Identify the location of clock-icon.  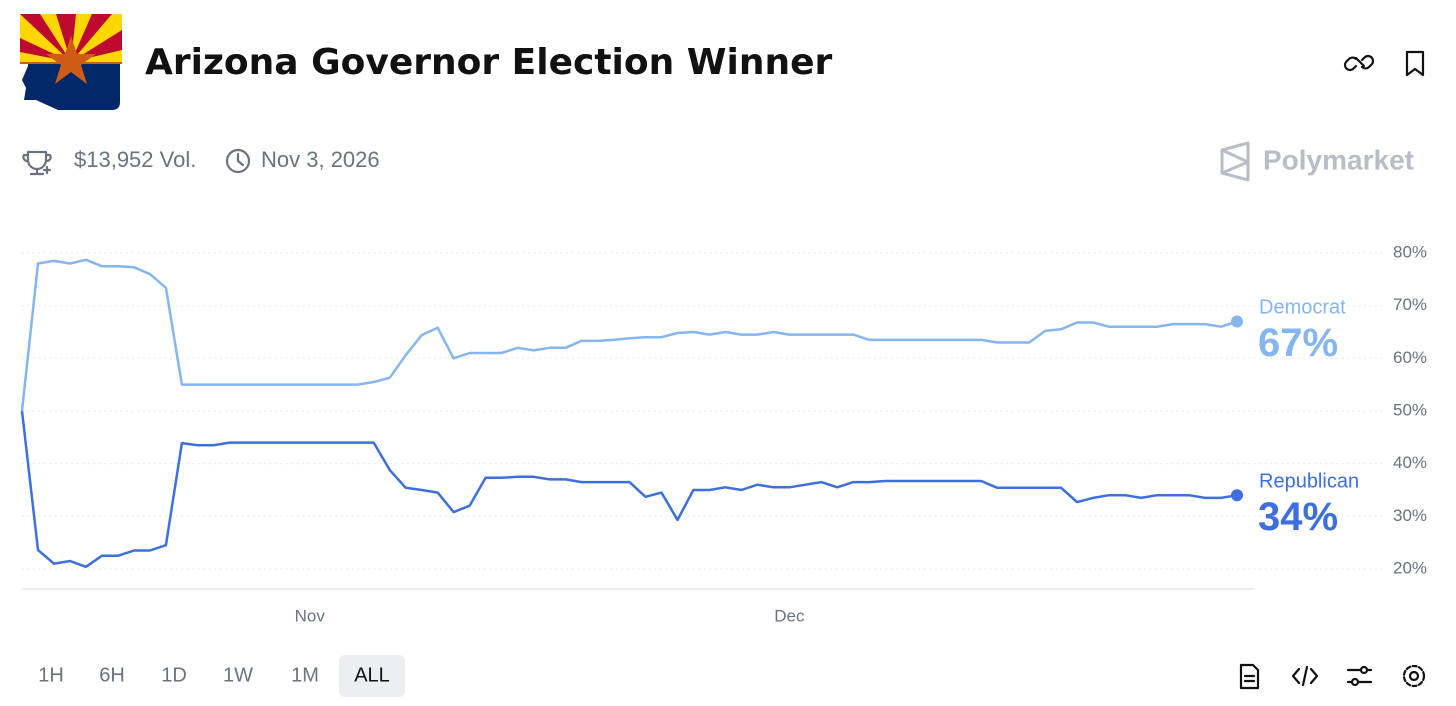
(238, 161).